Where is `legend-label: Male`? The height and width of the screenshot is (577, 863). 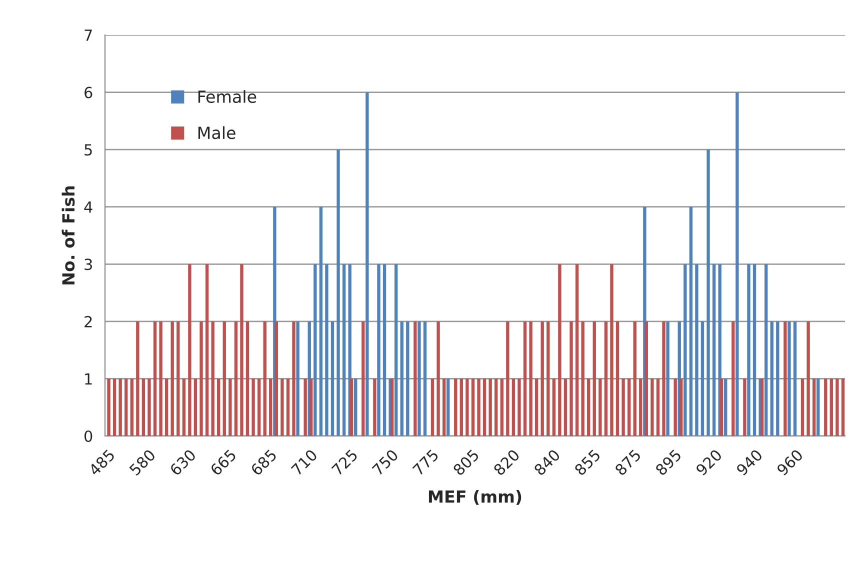
legend-label: Male is located at coordinates (217, 133).